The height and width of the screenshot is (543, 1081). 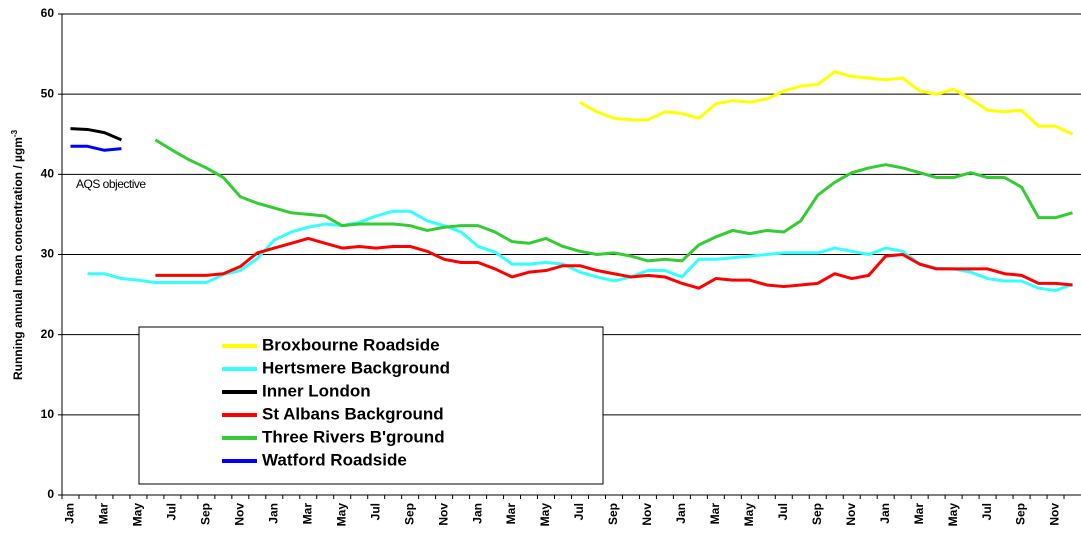 I want to click on legend-label: Watford Roadside, so click(x=334, y=459).